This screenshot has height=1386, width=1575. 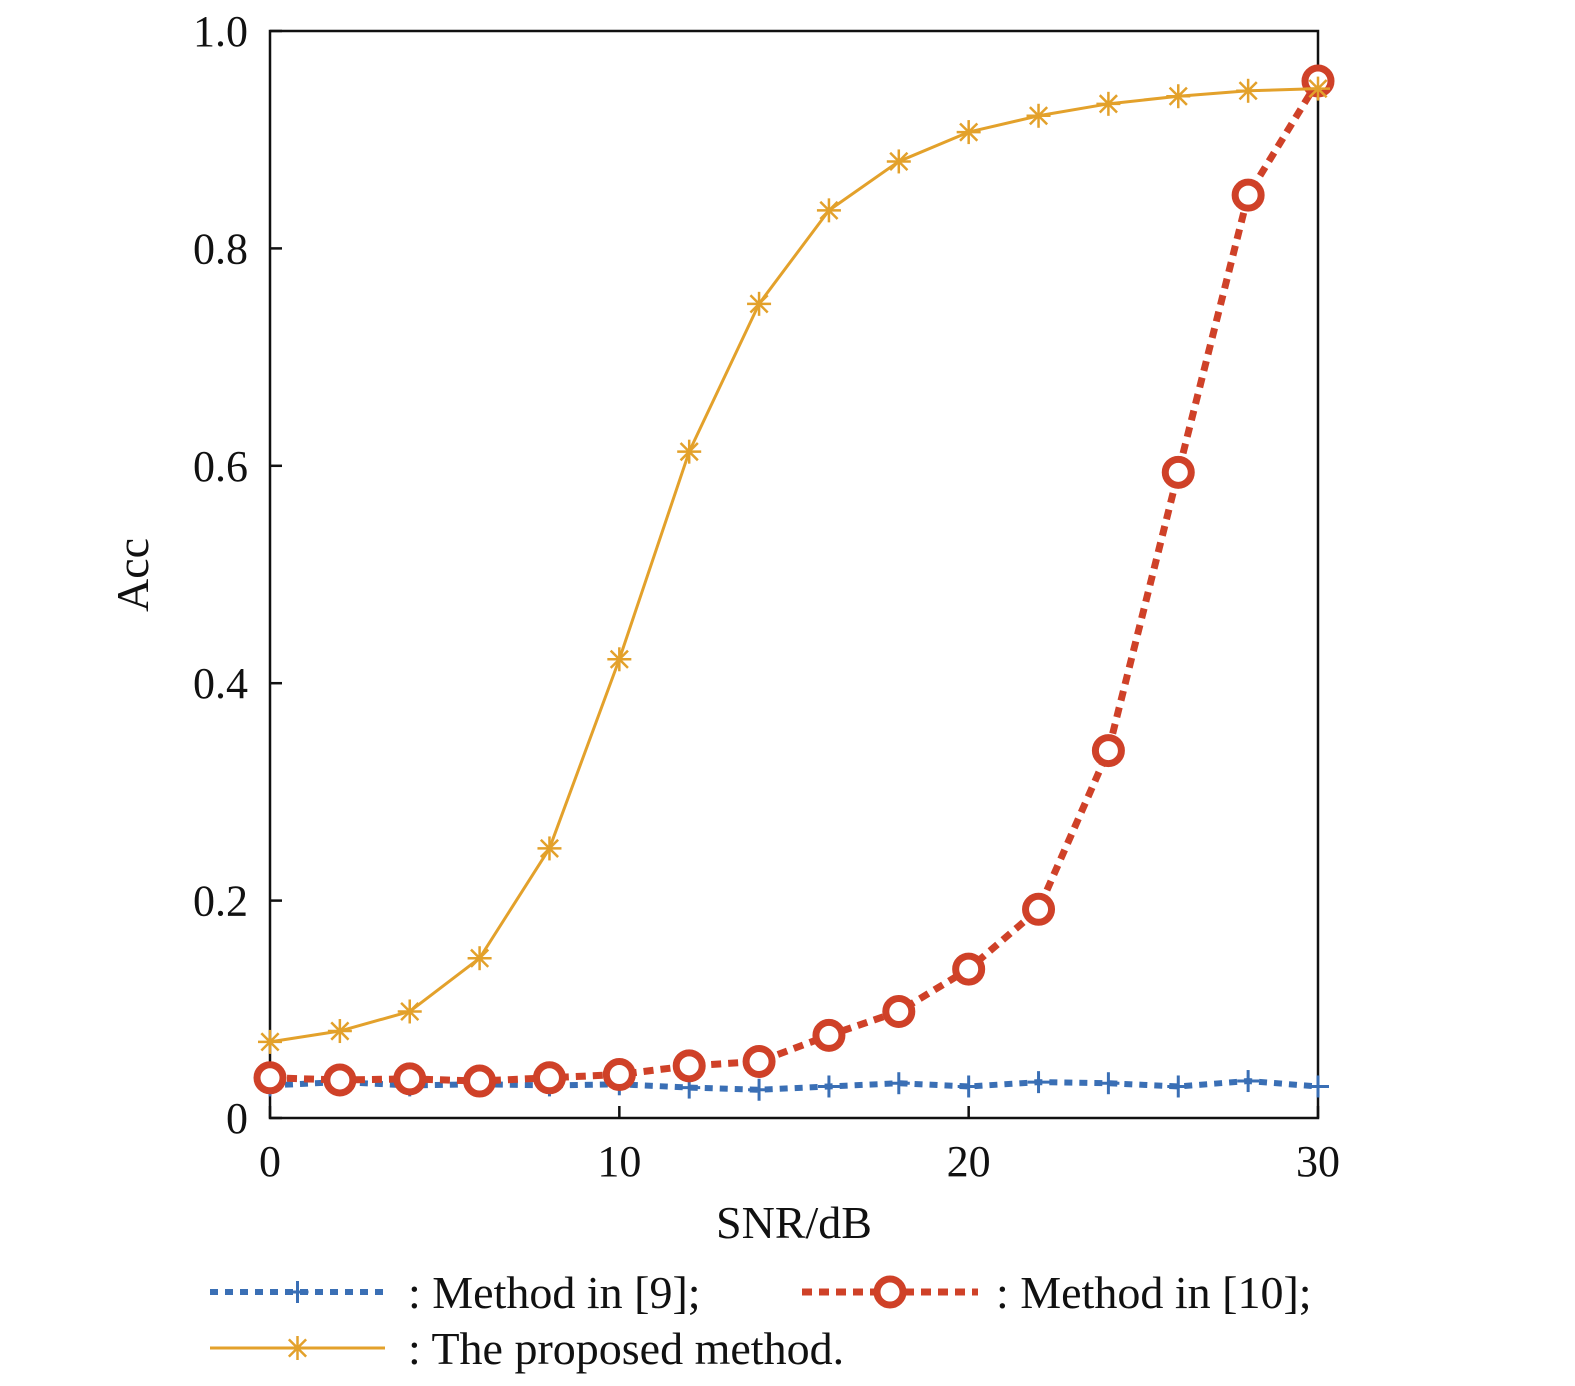 What do you see at coordinates (132, 575) in the screenshot?
I see `y-axis-title: Acc` at bounding box center [132, 575].